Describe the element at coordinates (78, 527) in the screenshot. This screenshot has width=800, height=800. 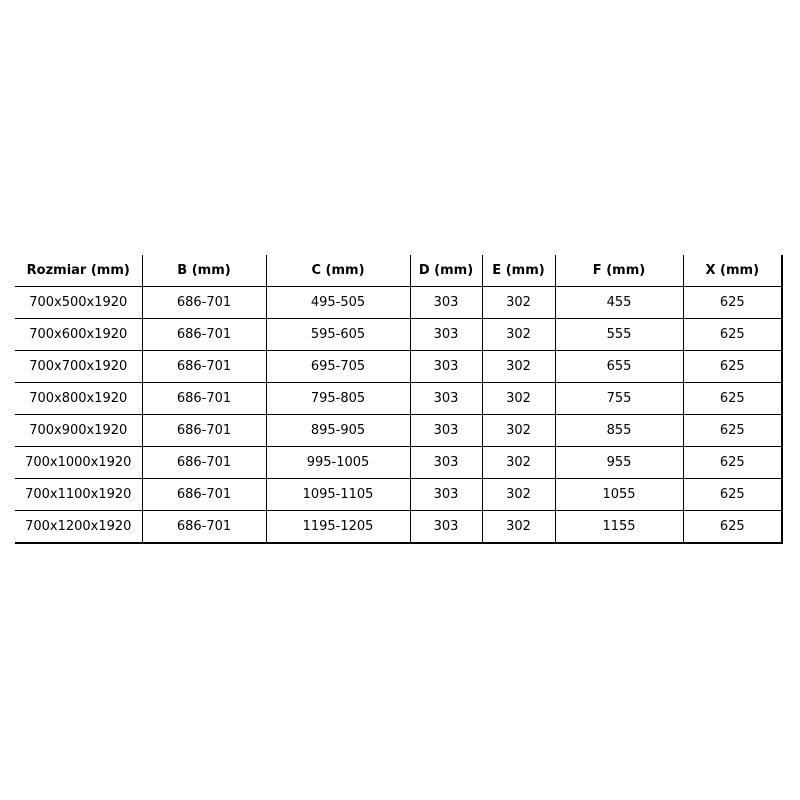
I see `table-cell: 700x1200x1920` at that location.